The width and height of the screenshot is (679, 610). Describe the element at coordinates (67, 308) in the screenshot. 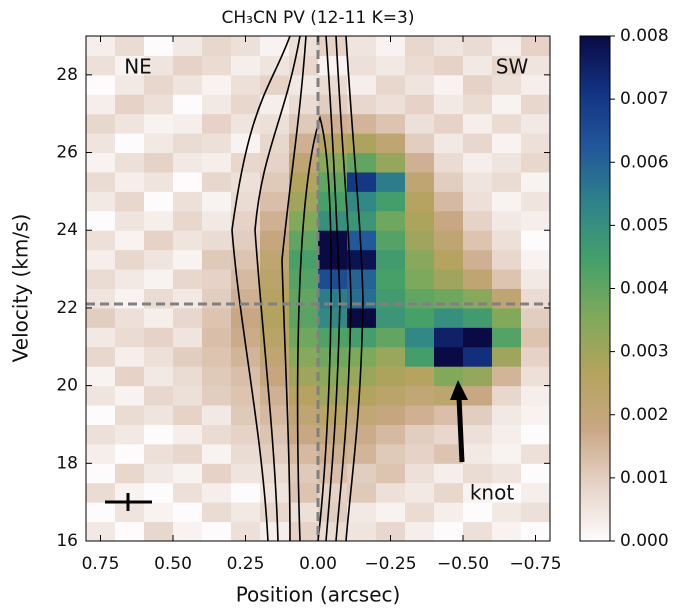

I see `y-tick-label: 22` at that location.